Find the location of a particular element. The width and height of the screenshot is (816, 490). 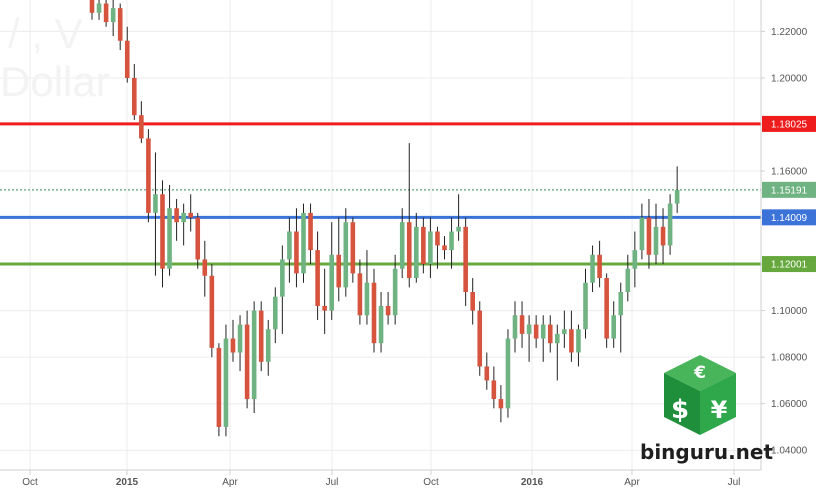

y-tick-label: 1.08000 is located at coordinates (789, 358).